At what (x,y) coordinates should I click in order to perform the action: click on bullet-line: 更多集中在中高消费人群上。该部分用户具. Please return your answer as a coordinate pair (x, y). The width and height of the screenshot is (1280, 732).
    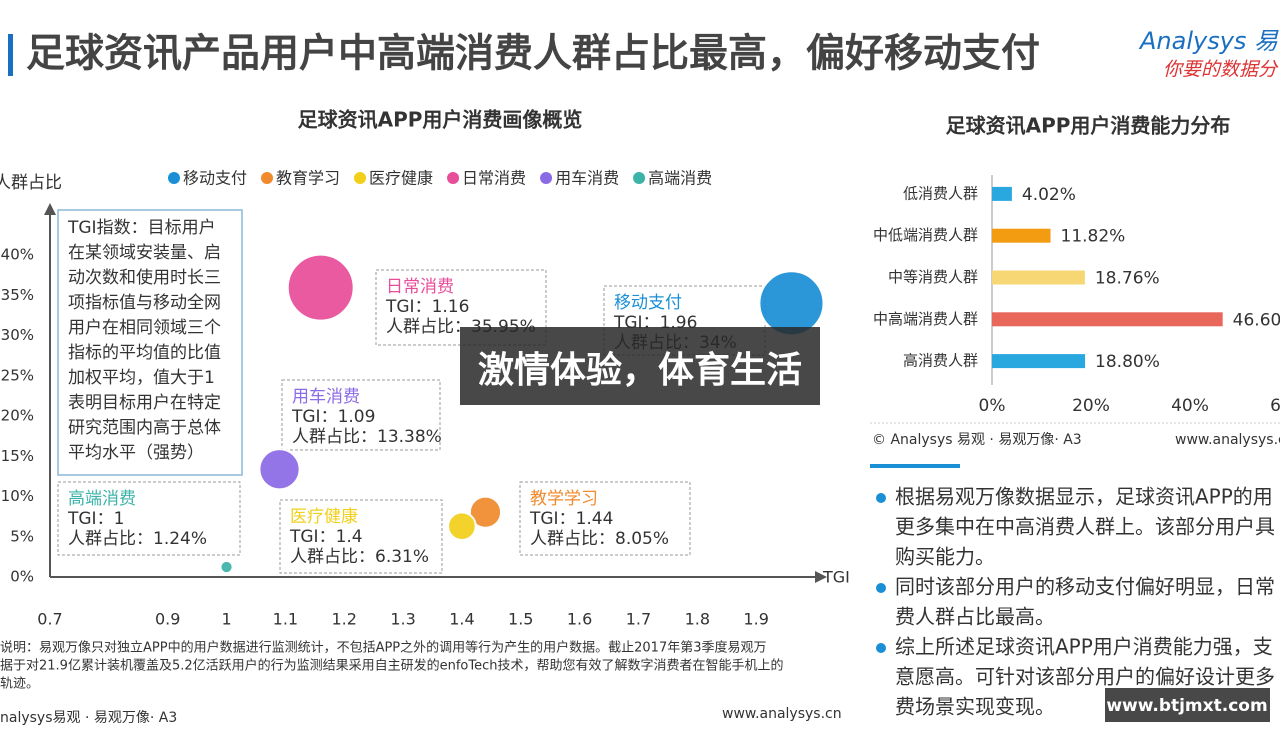
    Looking at the image, I should click on (1085, 527).